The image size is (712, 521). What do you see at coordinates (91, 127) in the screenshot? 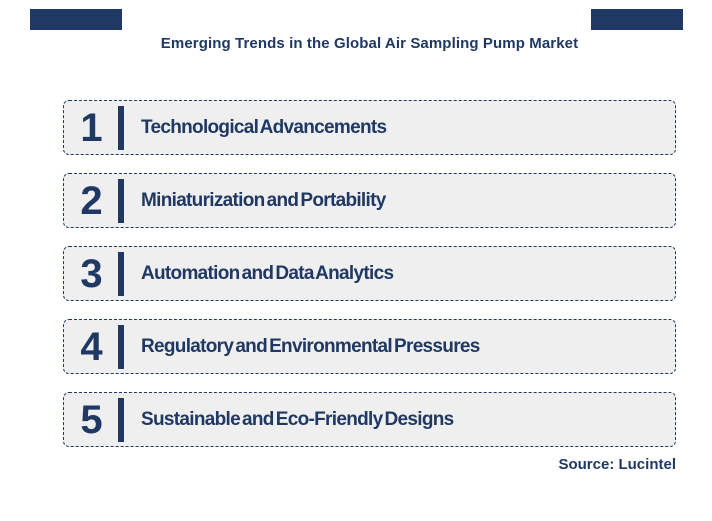
I see `trend-number: 1` at bounding box center [91, 127].